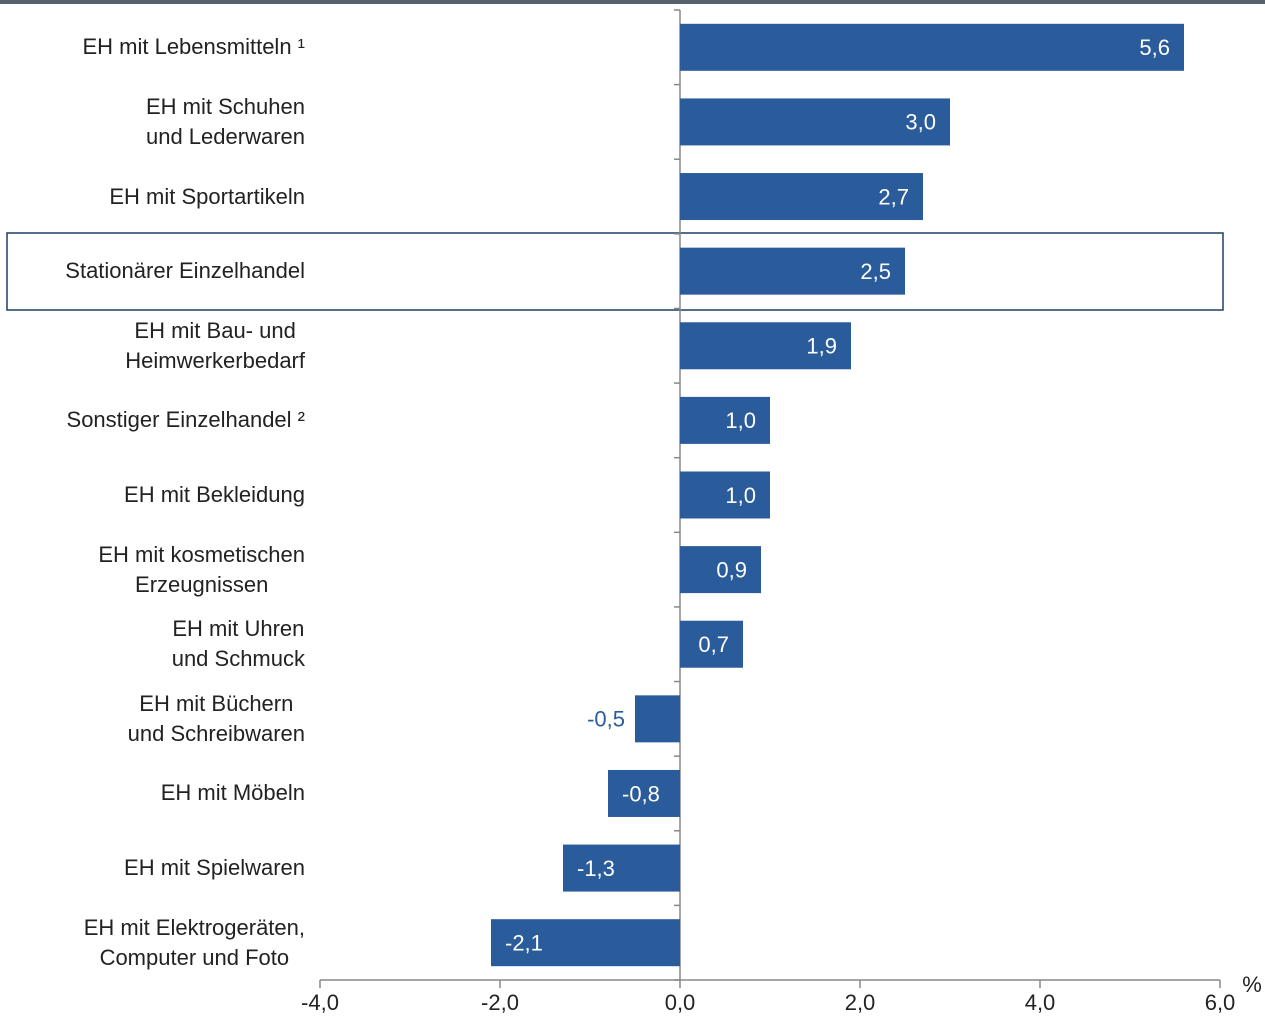 The width and height of the screenshot is (1265, 1027). Describe the element at coordinates (606, 719) in the screenshot. I see `value-label: -0,5` at that location.